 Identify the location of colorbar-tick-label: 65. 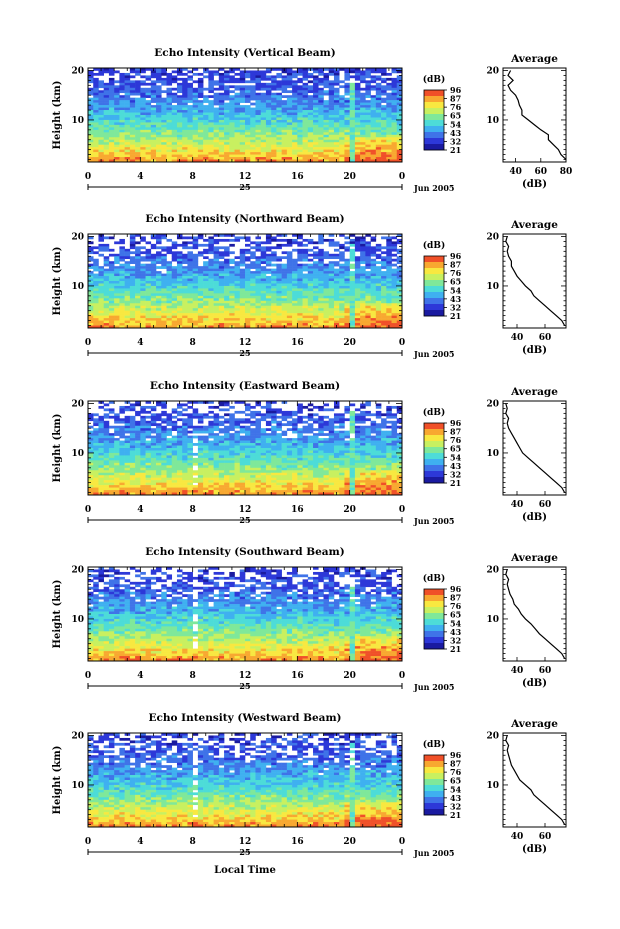
(455, 116).